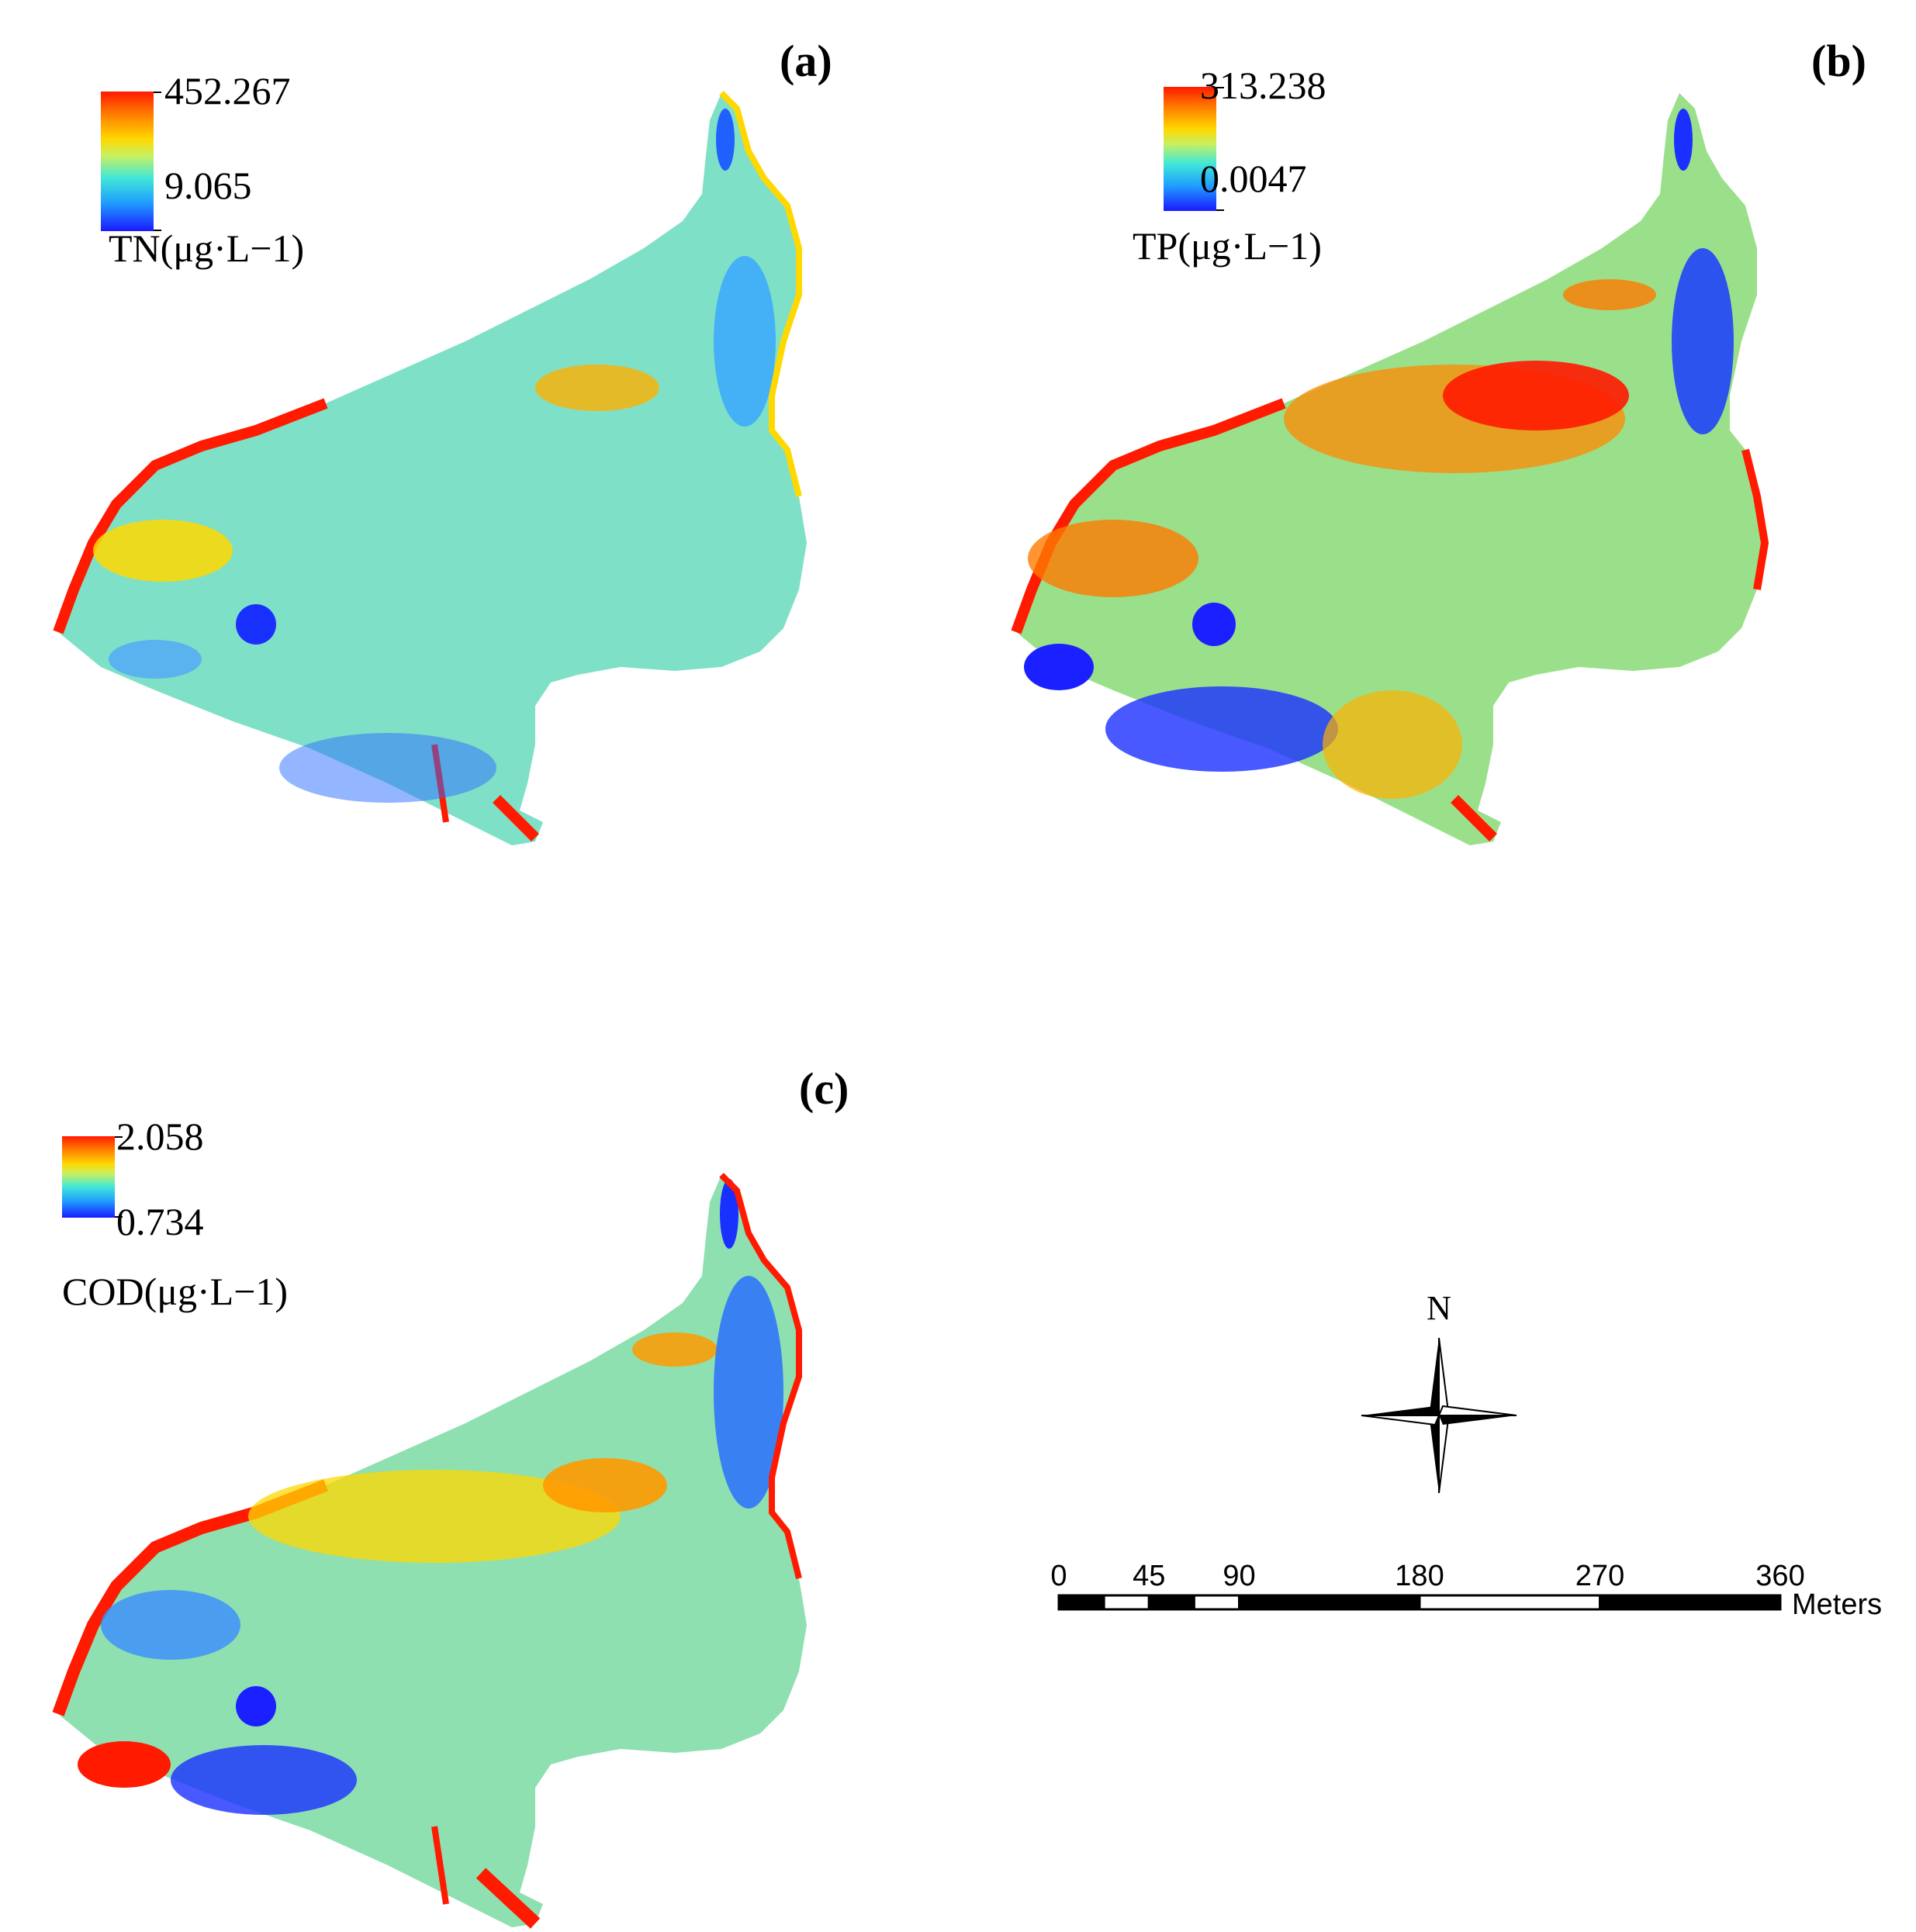  Describe the element at coordinates (1227, 246) in the screenshot. I see `legend-title: TP(μg·L−1)` at that location.